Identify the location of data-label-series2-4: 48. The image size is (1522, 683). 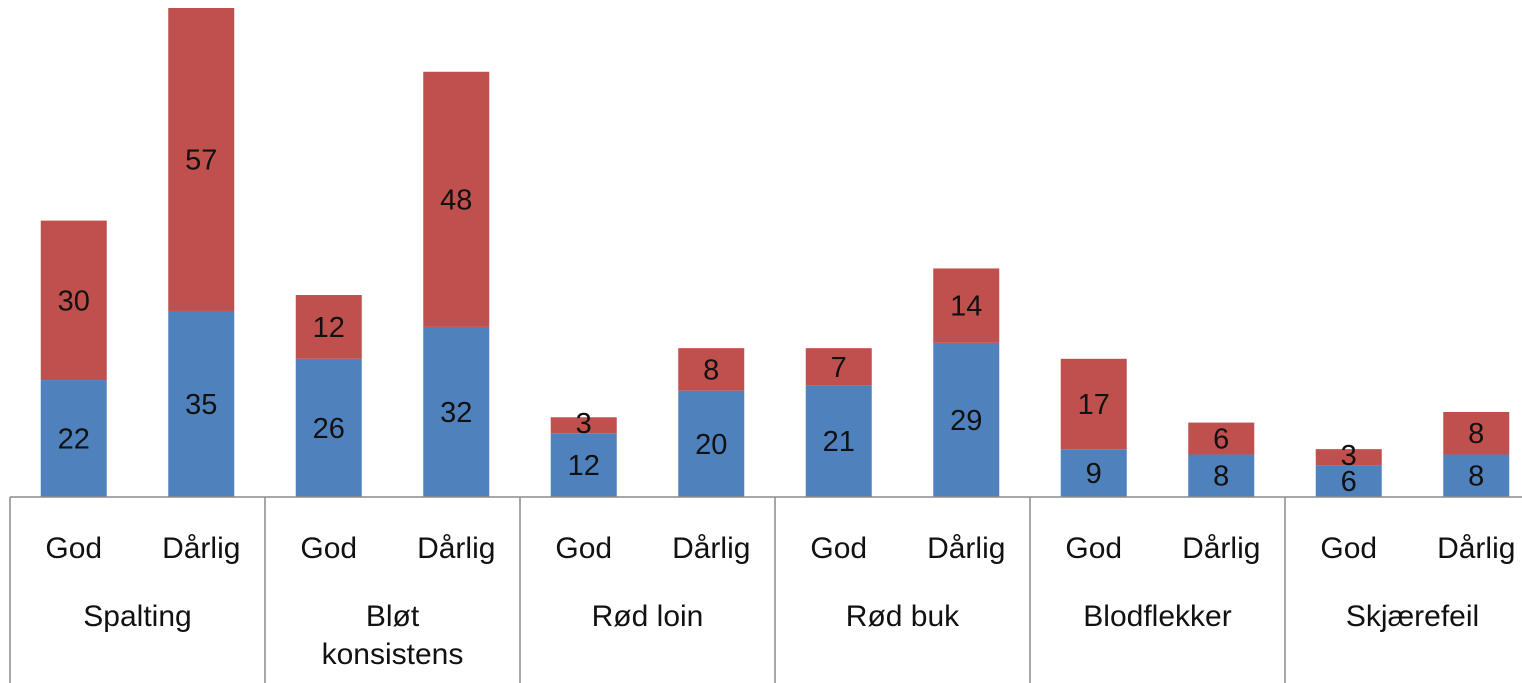
(456, 200).